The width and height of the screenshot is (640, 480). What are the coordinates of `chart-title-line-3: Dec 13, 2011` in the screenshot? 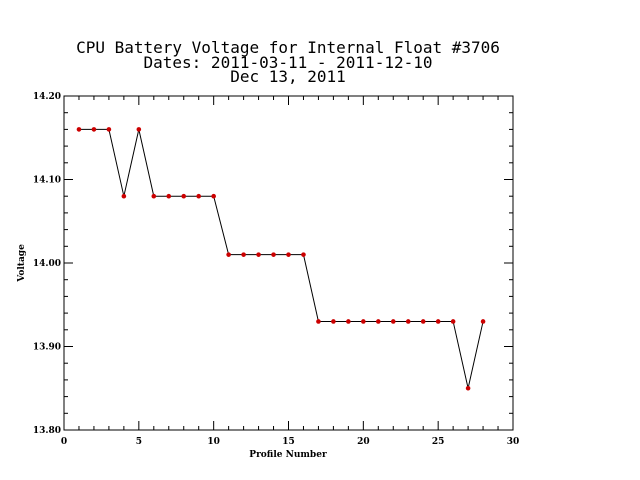 It's located at (288, 76).